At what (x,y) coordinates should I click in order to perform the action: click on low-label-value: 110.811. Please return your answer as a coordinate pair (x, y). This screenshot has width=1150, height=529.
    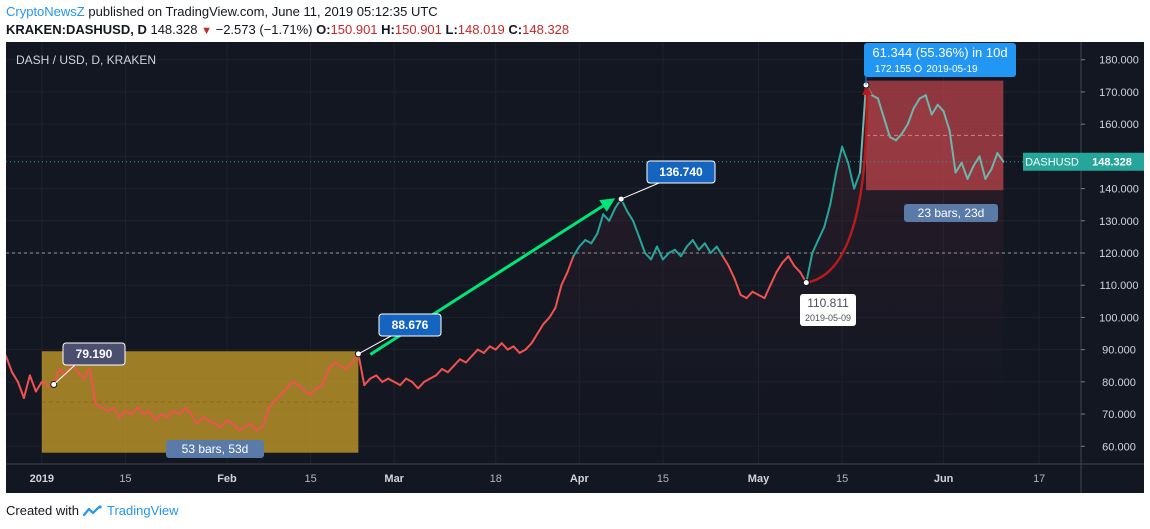
    Looking at the image, I should click on (828, 303).